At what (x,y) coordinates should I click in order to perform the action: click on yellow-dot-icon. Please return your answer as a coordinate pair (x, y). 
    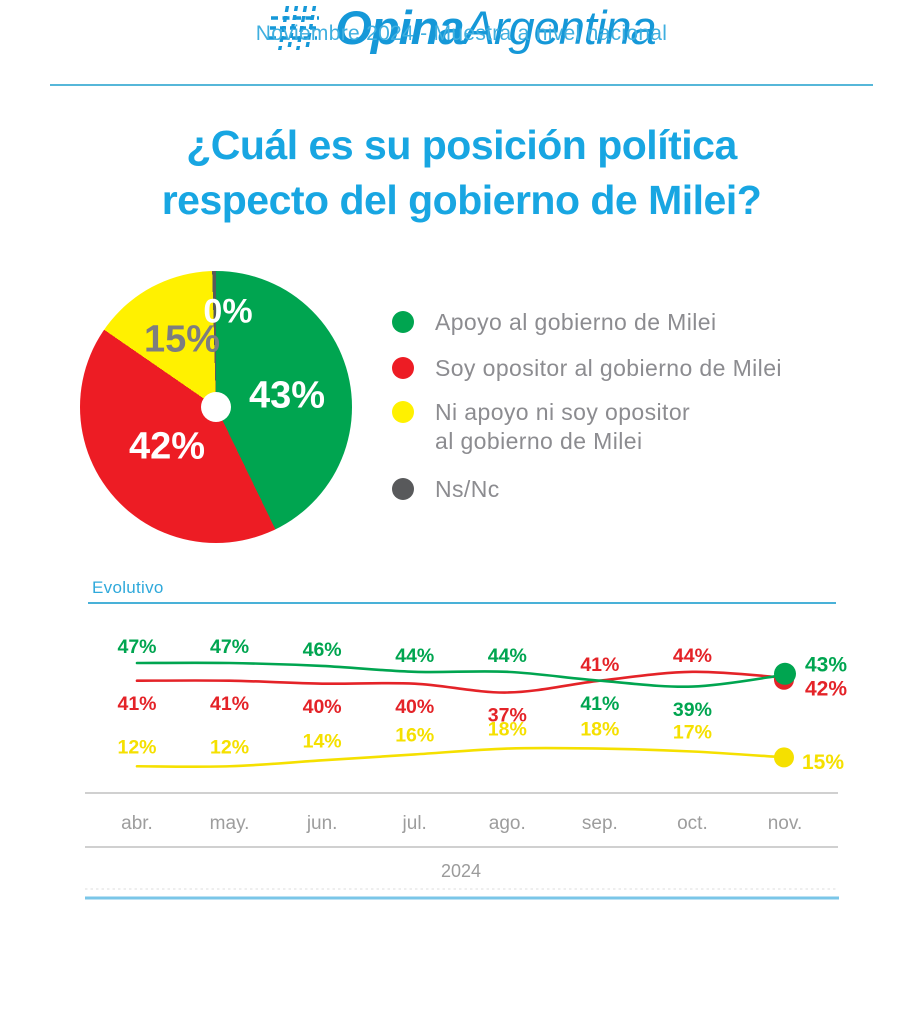
    Looking at the image, I should click on (403, 412).